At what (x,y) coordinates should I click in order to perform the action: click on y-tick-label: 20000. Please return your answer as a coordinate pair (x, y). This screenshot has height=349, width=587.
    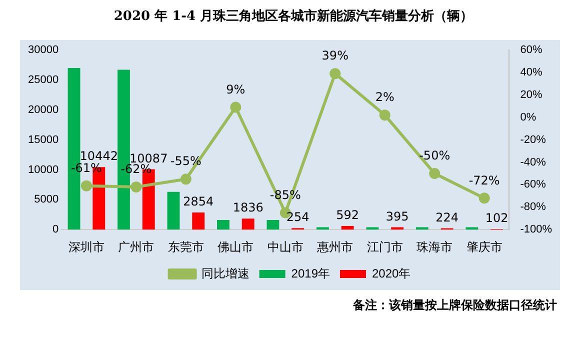
    Looking at the image, I should click on (43, 110).